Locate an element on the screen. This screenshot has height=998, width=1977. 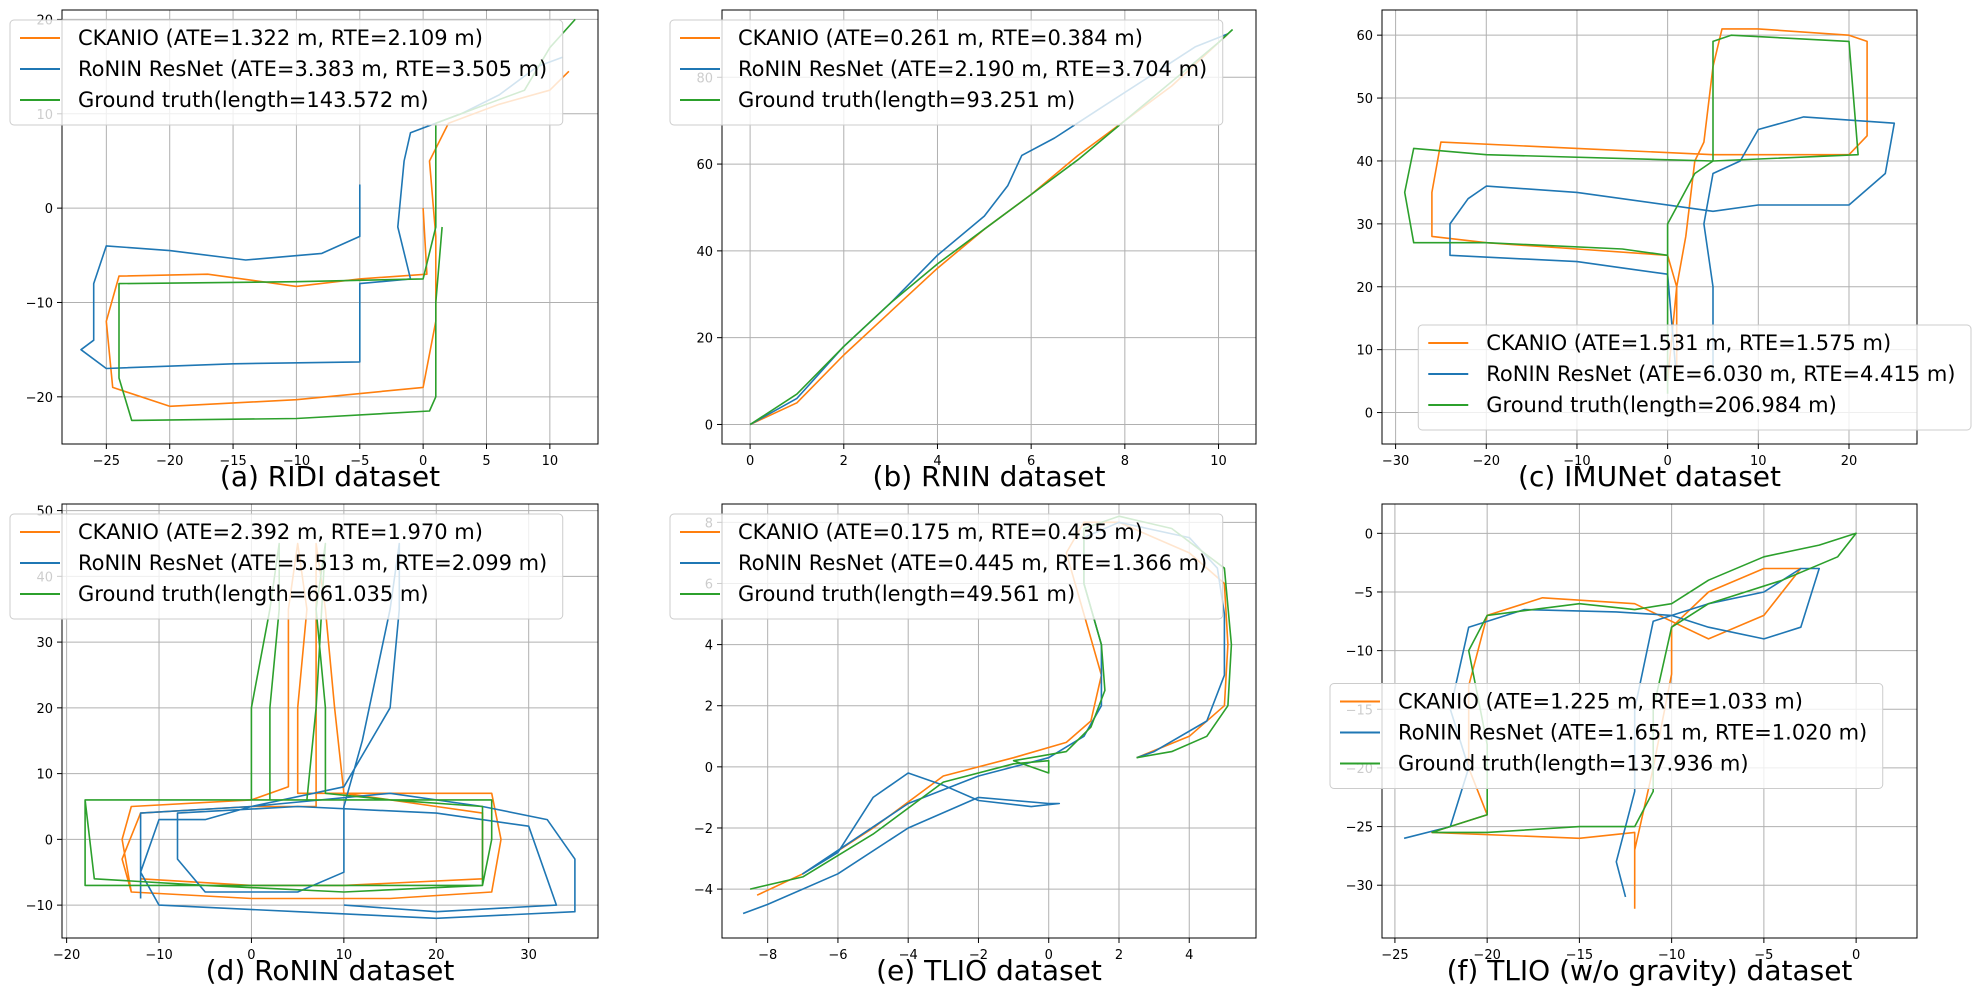
panel-caption: (d) RoNIN dataset is located at coordinates (330, 970).